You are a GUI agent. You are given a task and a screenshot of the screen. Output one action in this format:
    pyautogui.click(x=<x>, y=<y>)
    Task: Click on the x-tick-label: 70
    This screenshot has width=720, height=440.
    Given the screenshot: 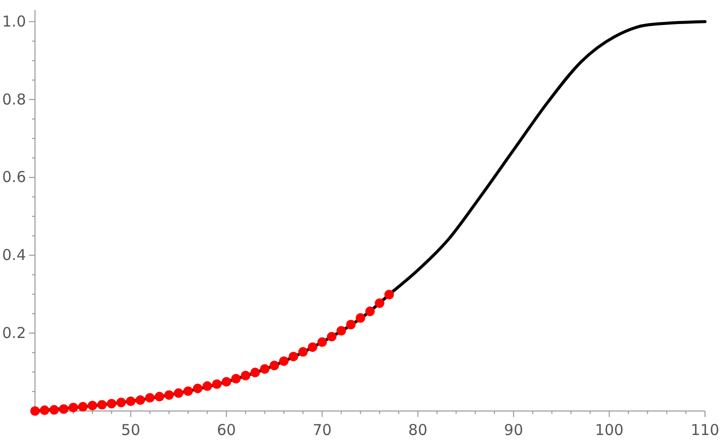 What is the action you would take?
    pyautogui.click(x=322, y=430)
    